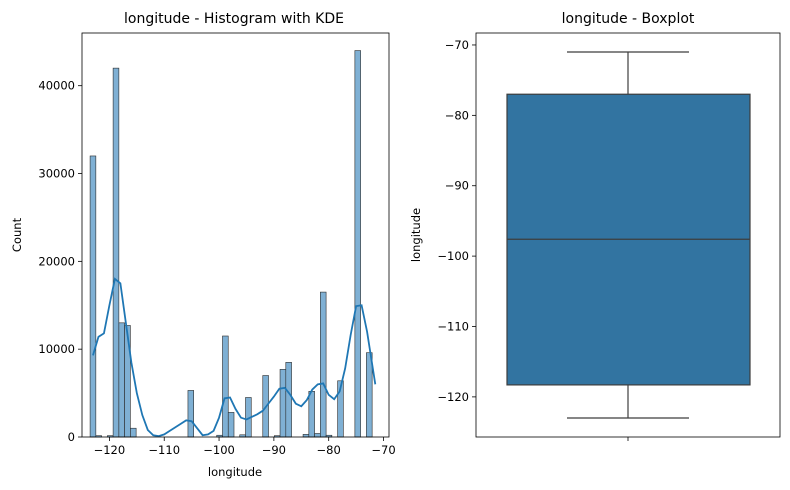 This screenshot has width=790, height=490. Describe the element at coordinates (110, 450) in the screenshot. I see `histogram-x-tick-label: −120` at that location.